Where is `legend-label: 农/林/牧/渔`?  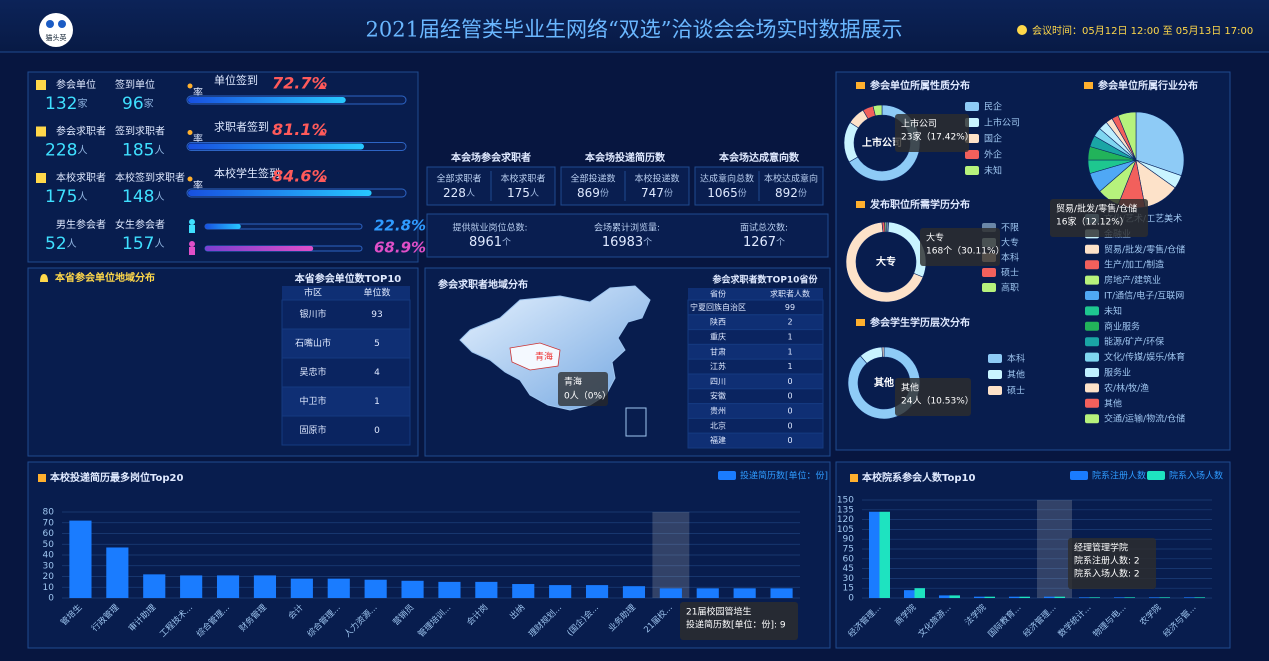
legend-label: 农/林/牧/渔 is located at coordinates (1126, 388).